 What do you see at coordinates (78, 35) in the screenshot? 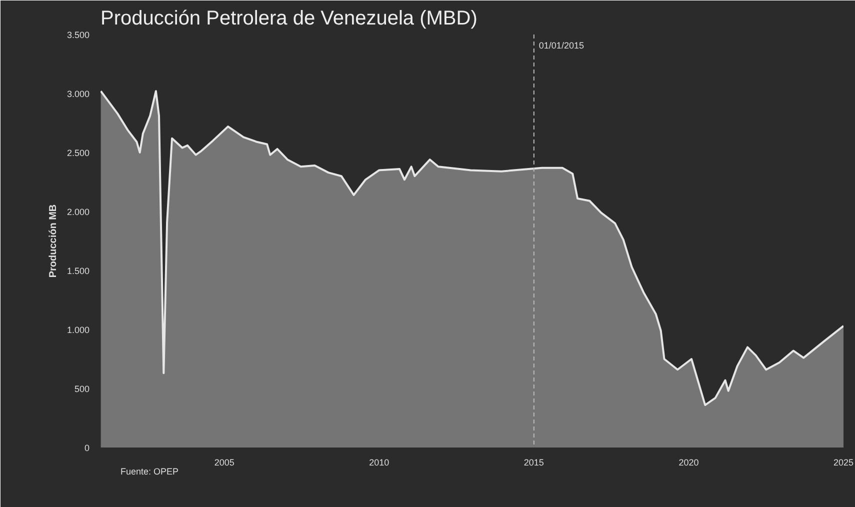
I see `y-tick-label: 3.500` at bounding box center [78, 35].